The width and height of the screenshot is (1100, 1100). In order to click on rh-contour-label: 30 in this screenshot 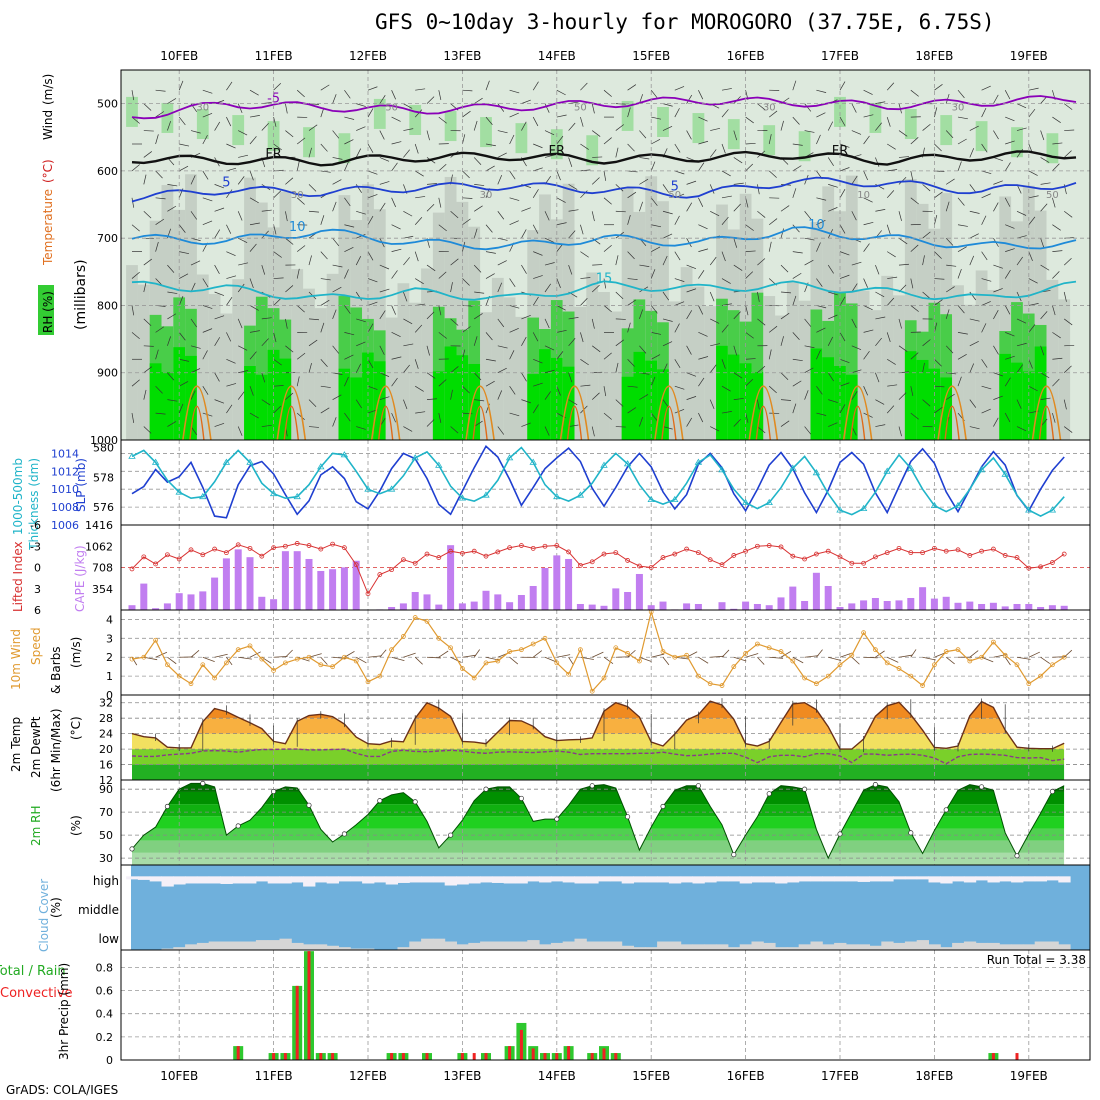, I will do `click(958, 107)`.